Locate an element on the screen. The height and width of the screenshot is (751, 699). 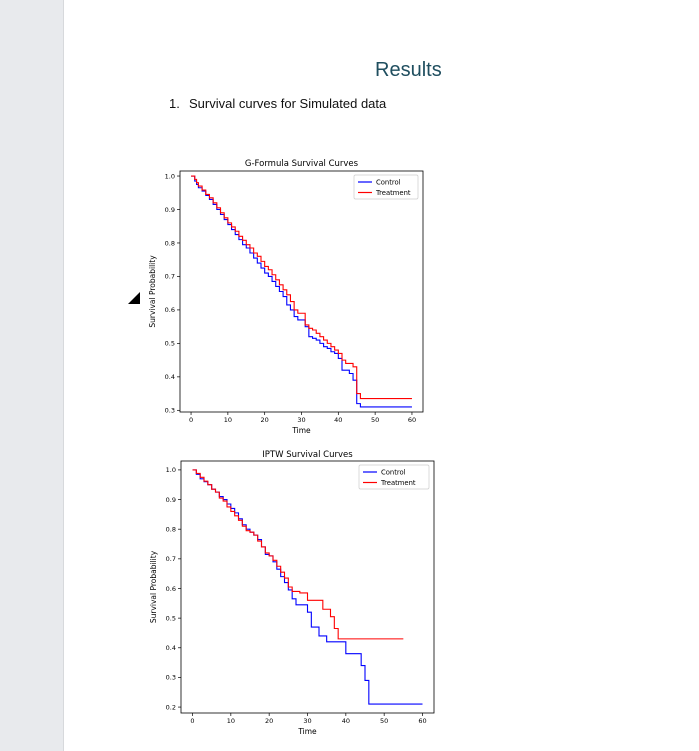
page-heading: Results is located at coordinates (408, 70).